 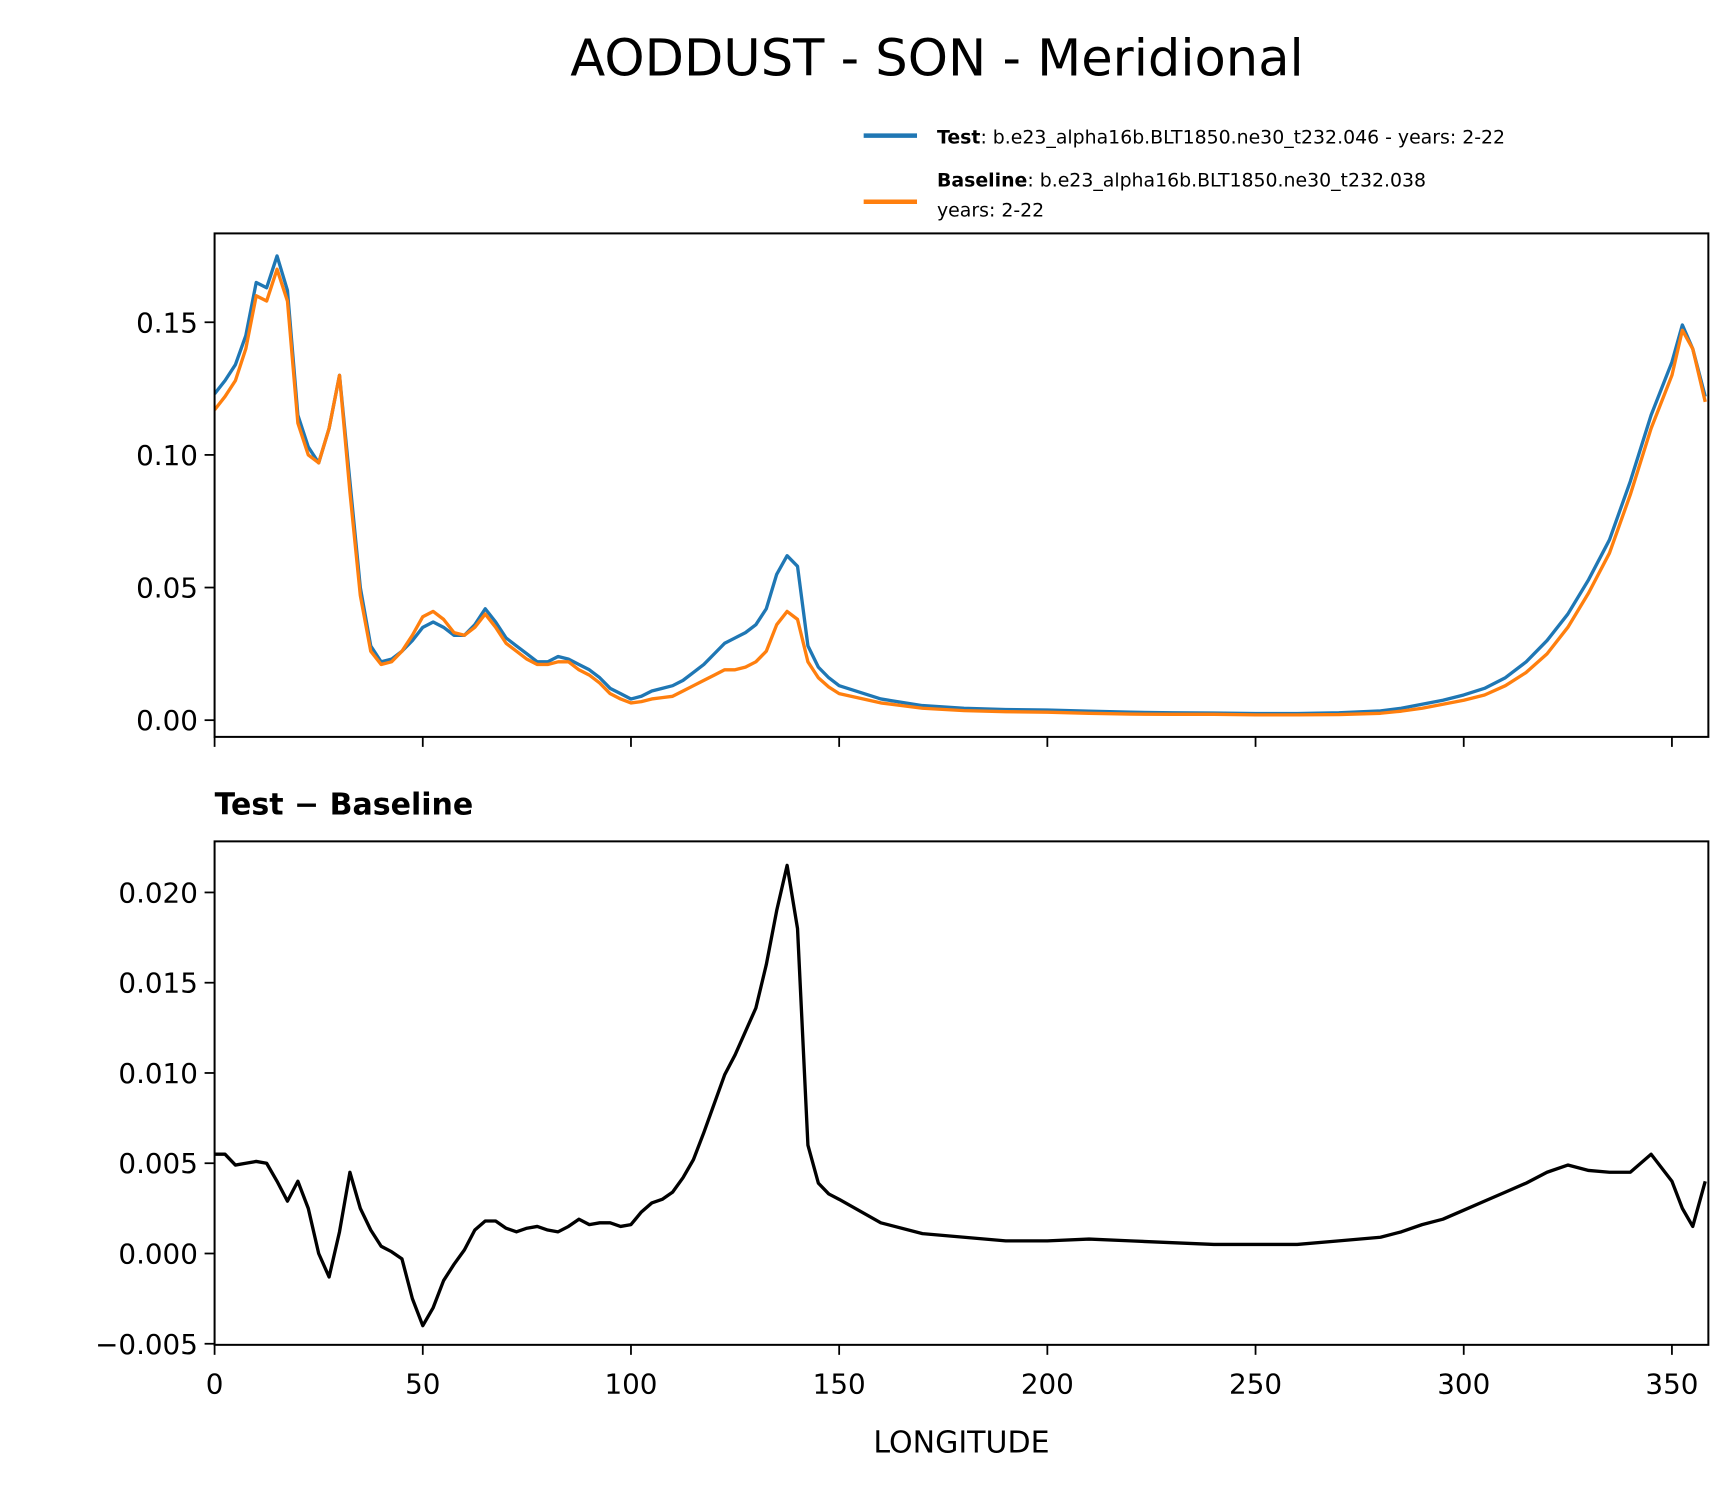 What do you see at coordinates (167, 322) in the screenshot?
I see `y-tick-label: 0.15` at bounding box center [167, 322].